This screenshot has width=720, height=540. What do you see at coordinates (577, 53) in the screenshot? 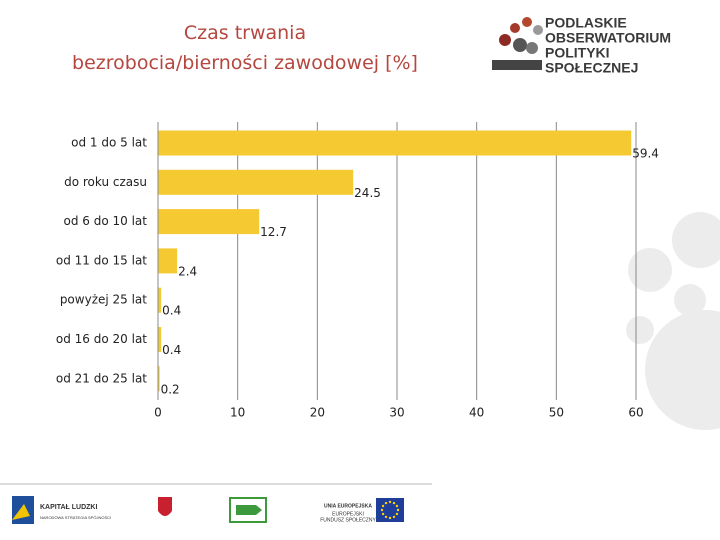
I see `logo-text: POLITYKI` at bounding box center [577, 53].